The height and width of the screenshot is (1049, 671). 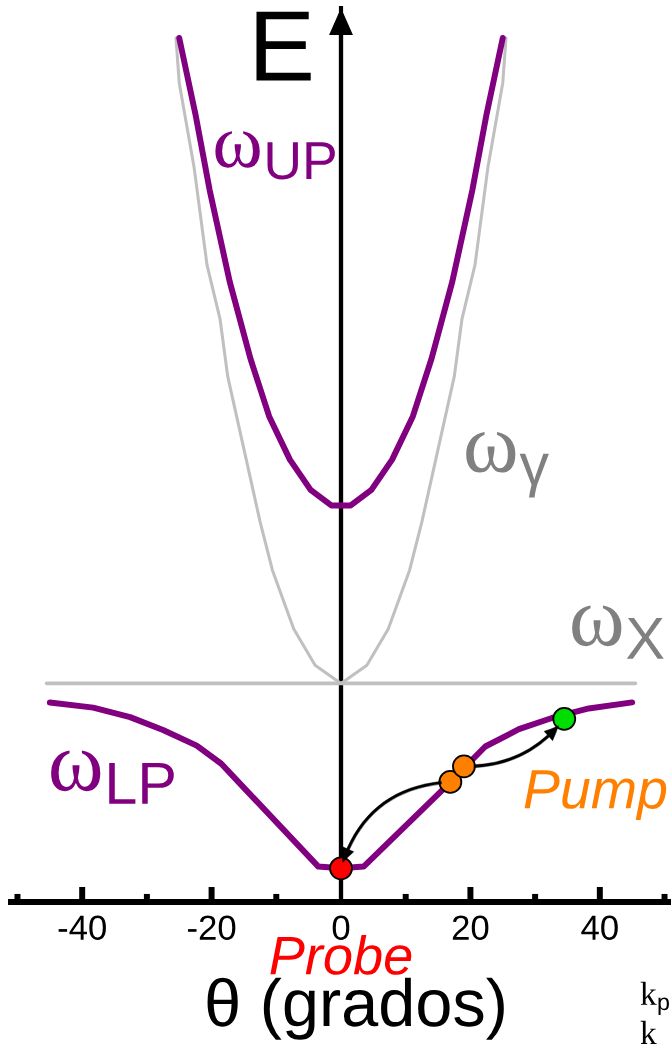 I want to click on series-label: ω$_{γ}$, so click(x=507, y=465).